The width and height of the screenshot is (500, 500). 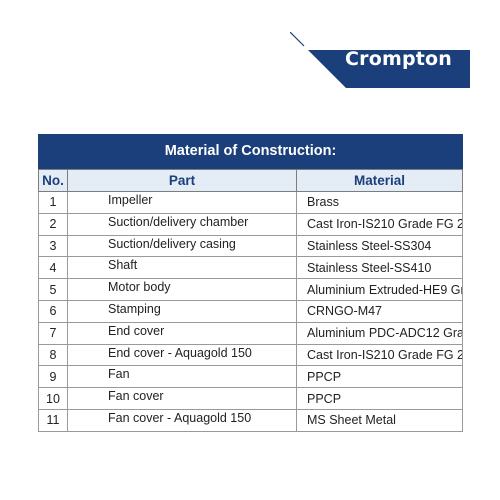 I want to click on row-number: 1, so click(x=53, y=202).